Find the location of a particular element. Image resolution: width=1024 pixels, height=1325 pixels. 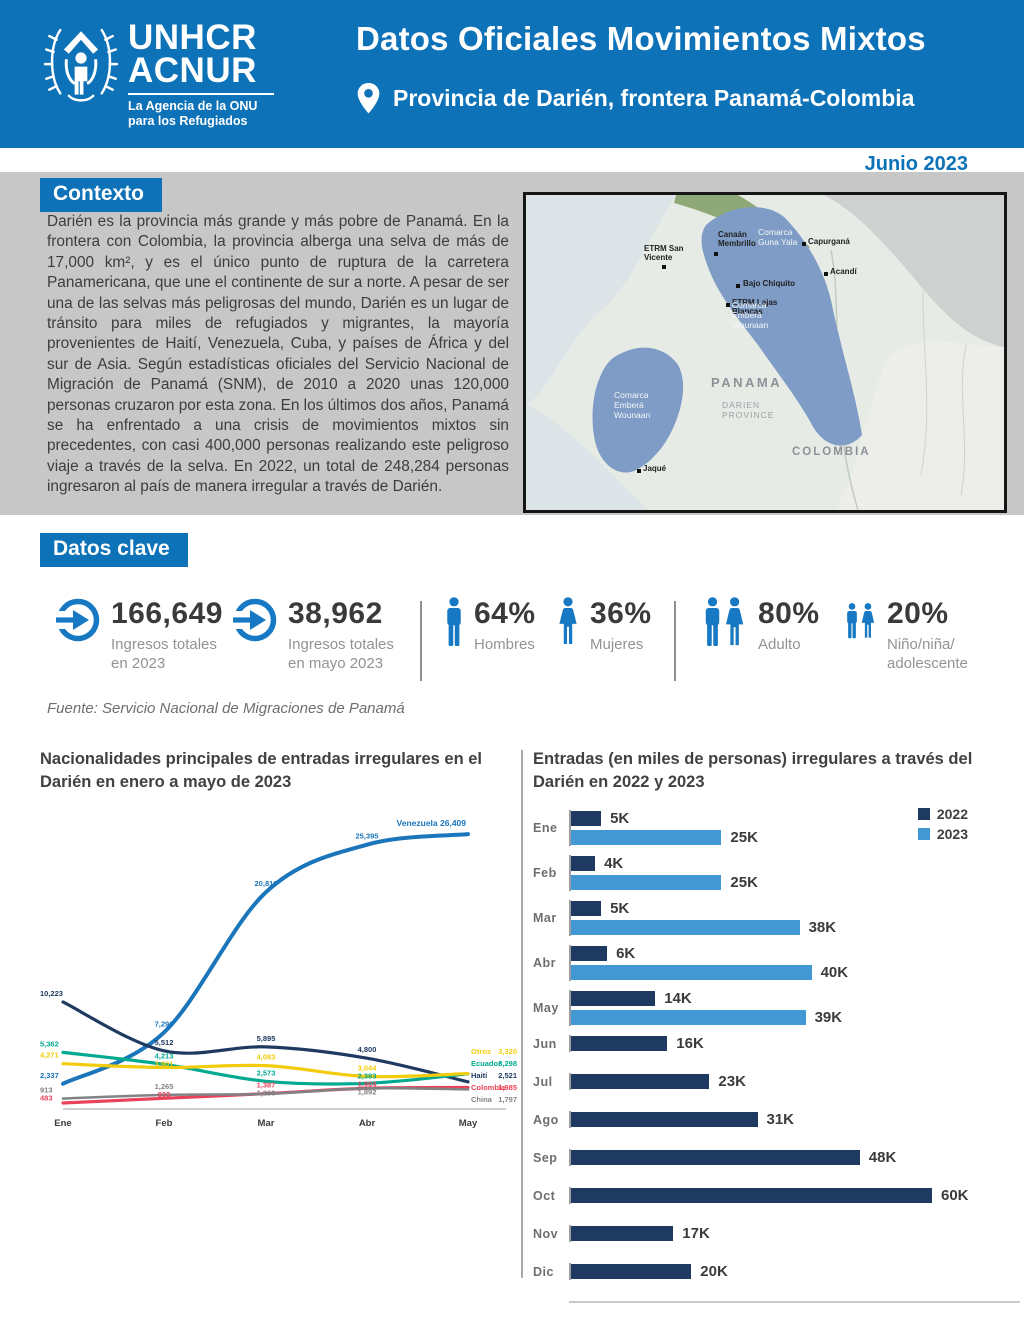

bar-row: 16K is located at coordinates (795, 1044).